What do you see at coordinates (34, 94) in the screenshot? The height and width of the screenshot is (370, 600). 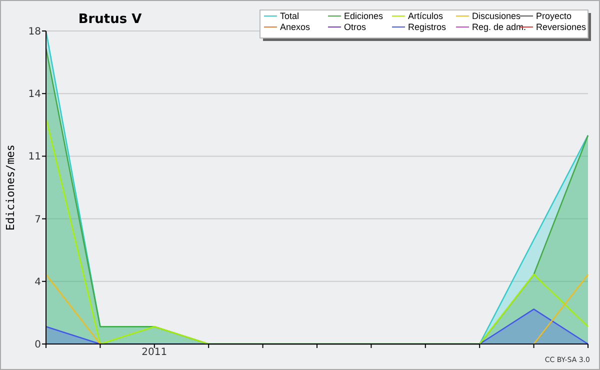 I see `y-tick-label: 14` at bounding box center [34, 94].